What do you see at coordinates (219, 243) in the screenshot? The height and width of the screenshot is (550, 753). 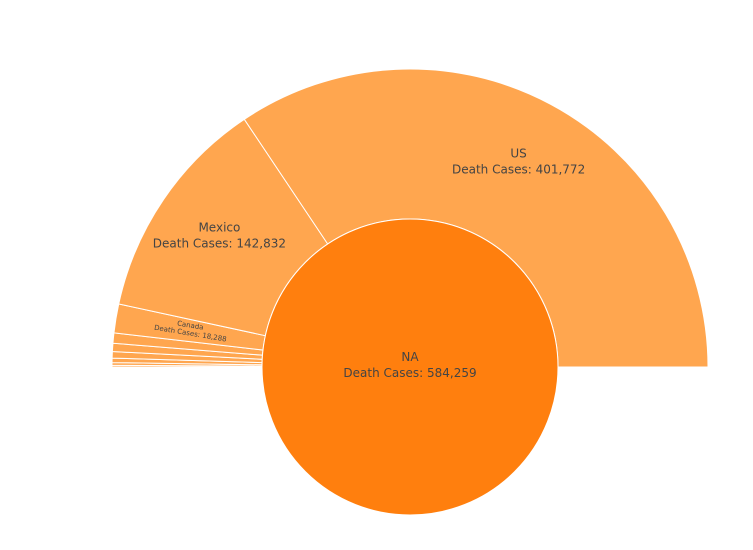 I see `label-mexico-value: Death Cases: 142,832` at bounding box center [219, 243].